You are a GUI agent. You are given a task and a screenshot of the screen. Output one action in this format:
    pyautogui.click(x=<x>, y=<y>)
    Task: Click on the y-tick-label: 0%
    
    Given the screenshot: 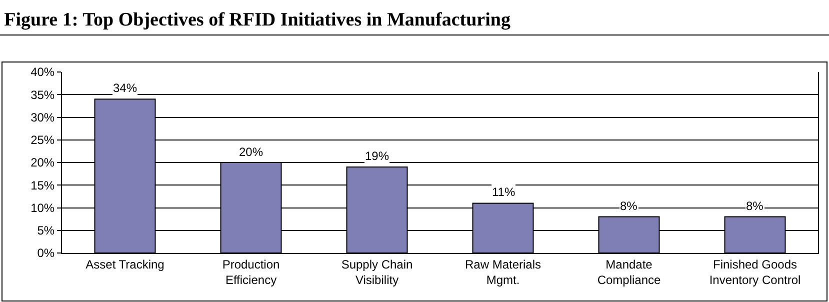 What is the action you would take?
    pyautogui.click(x=46, y=253)
    